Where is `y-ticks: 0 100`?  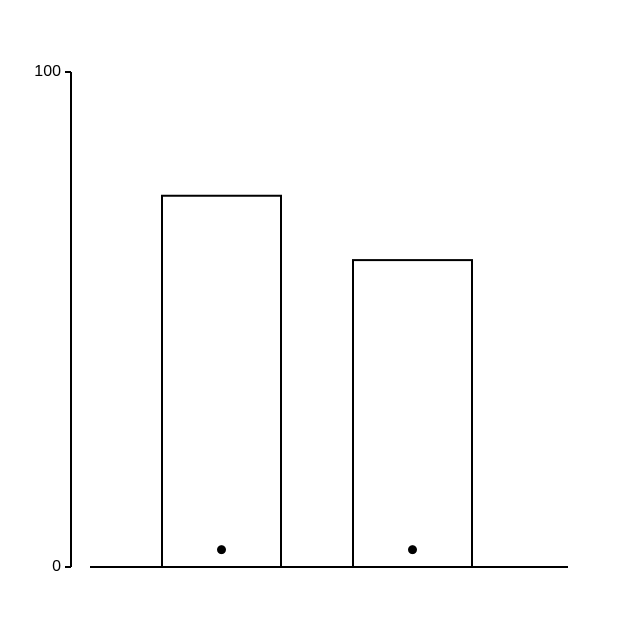
y-ticks: 0 100 is located at coordinates (52, 319).